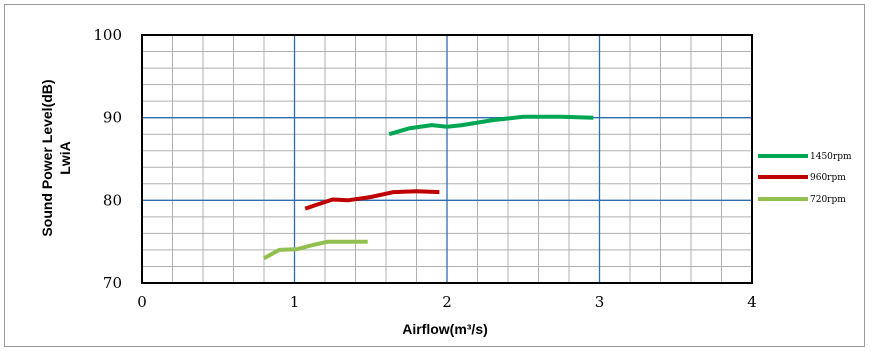 The image size is (871, 351). I want to click on series-line-1450rpm, so click(491, 125).